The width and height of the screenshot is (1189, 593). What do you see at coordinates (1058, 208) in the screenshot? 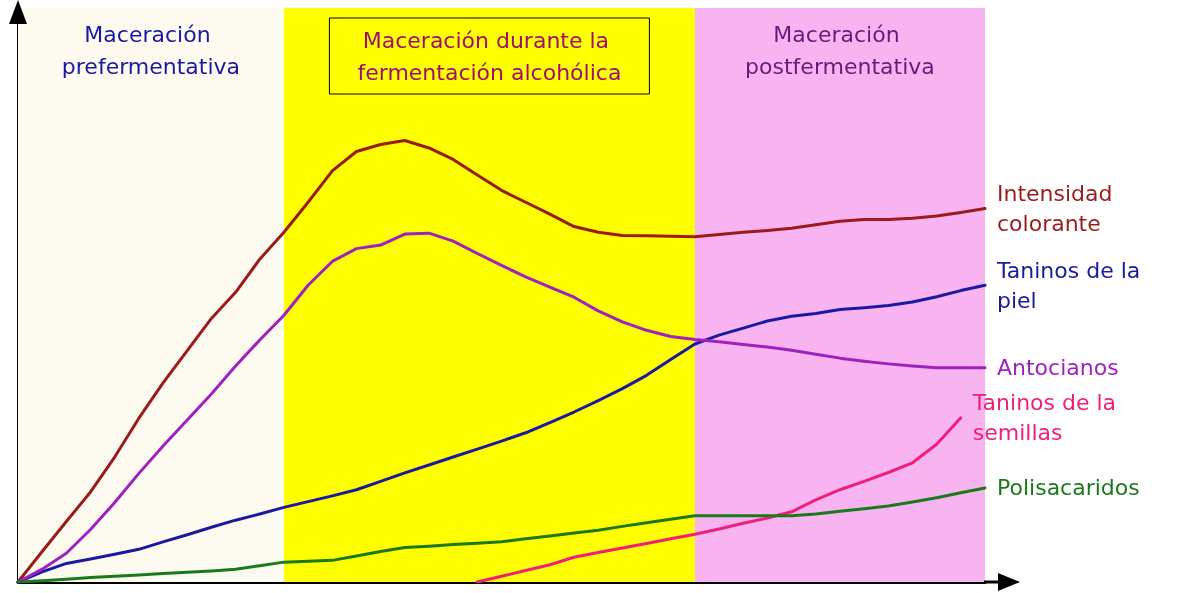
I see `series-label: Intensidad colorante` at bounding box center [1058, 208].